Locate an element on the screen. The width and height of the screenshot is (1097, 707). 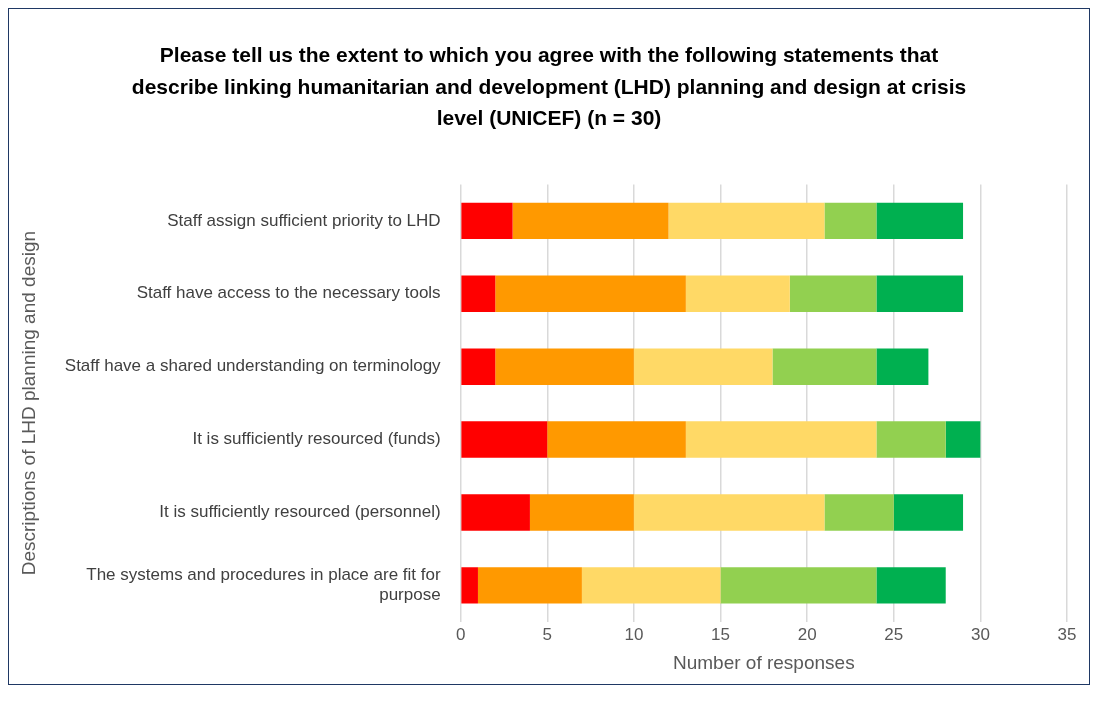
y-tick-label: The systems and procedures in place are fit for purpose is located at coordinates (263, 584).